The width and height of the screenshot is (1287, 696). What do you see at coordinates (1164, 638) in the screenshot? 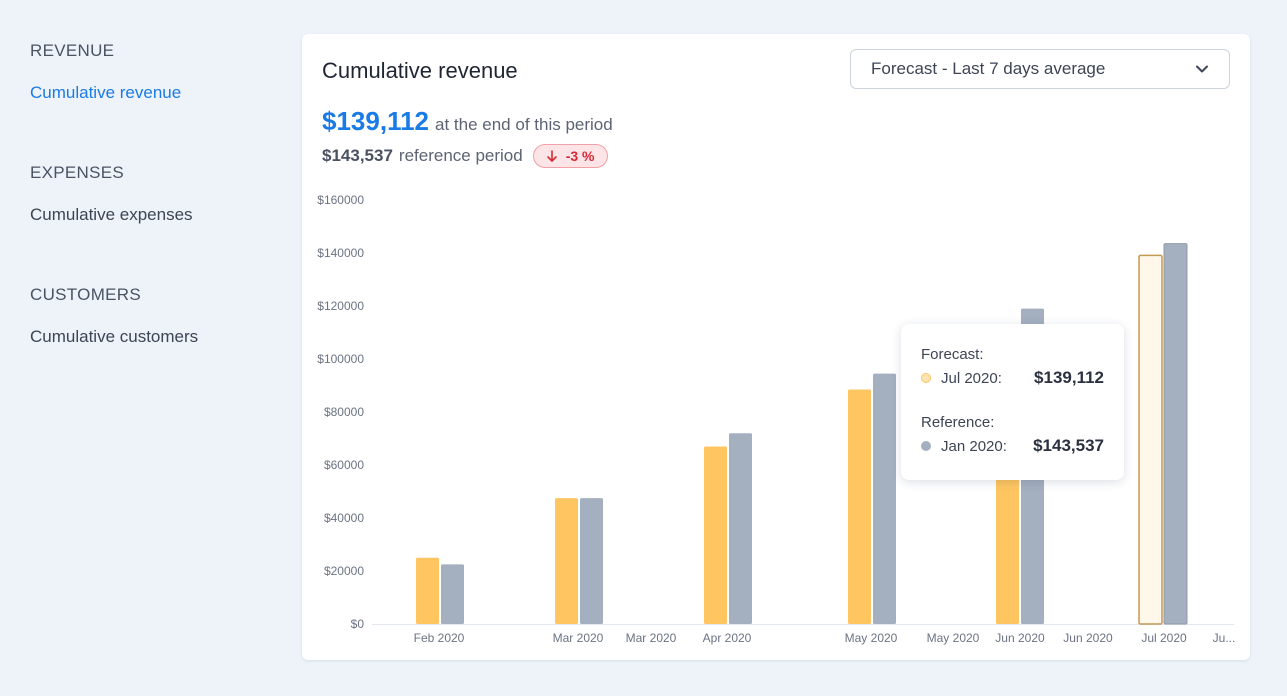
I see `x-tick-label: Jul 2020` at bounding box center [1164, 638].